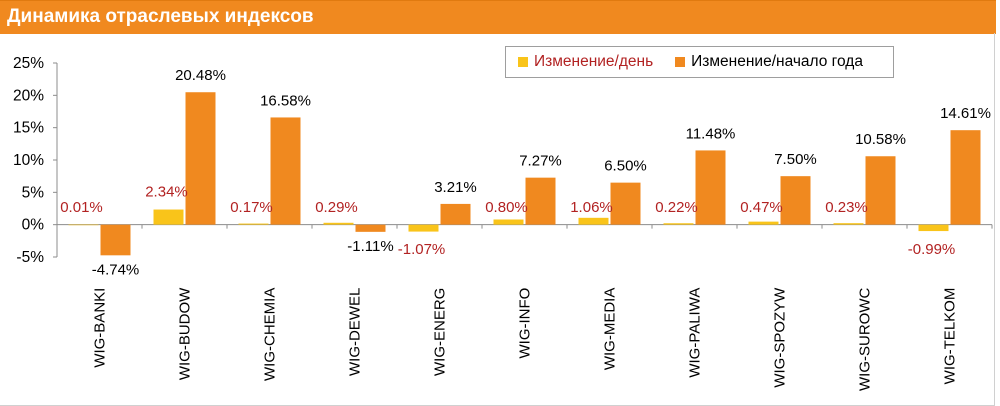 Image resolution: width=1000 pixels, height=406 pixels. What do you see at coordinates (591, 207) in the screenshot?
I see `data-label-daily: 1.06%` at bounding box center [591, 207].